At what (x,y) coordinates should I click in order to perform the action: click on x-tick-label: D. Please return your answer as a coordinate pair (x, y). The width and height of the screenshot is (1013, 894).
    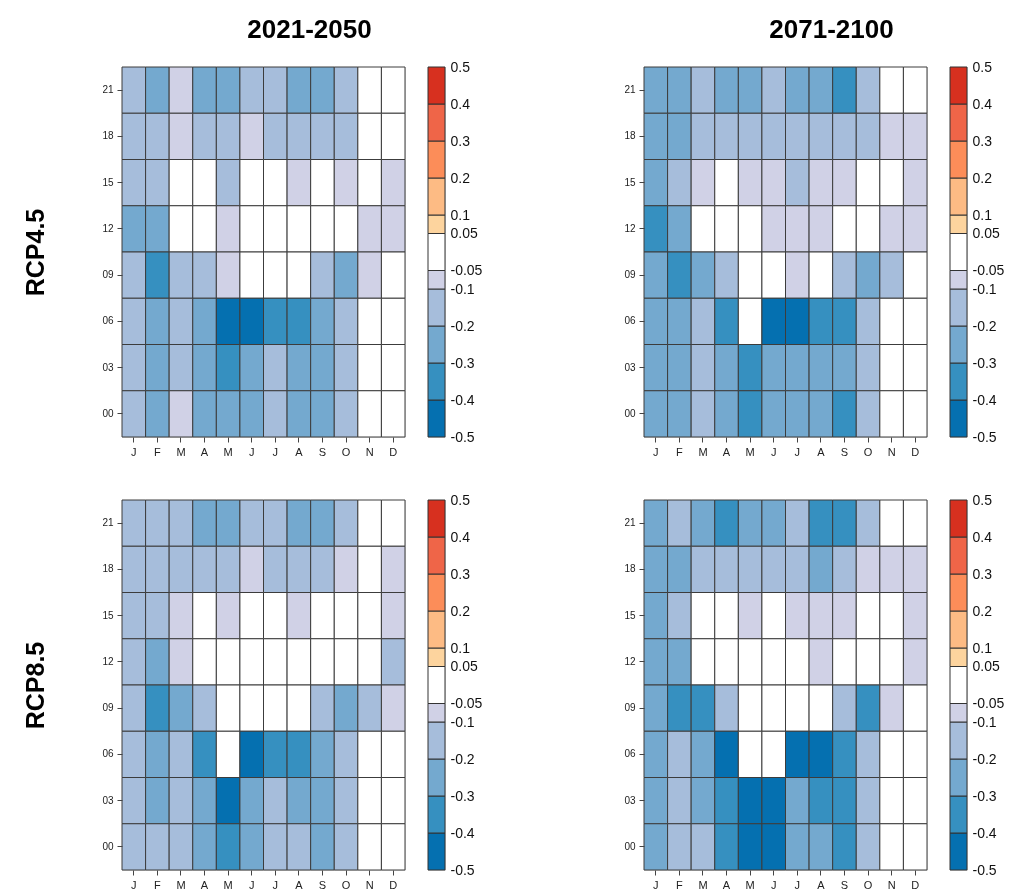
    Looking at the image, I should click on (915, 884).